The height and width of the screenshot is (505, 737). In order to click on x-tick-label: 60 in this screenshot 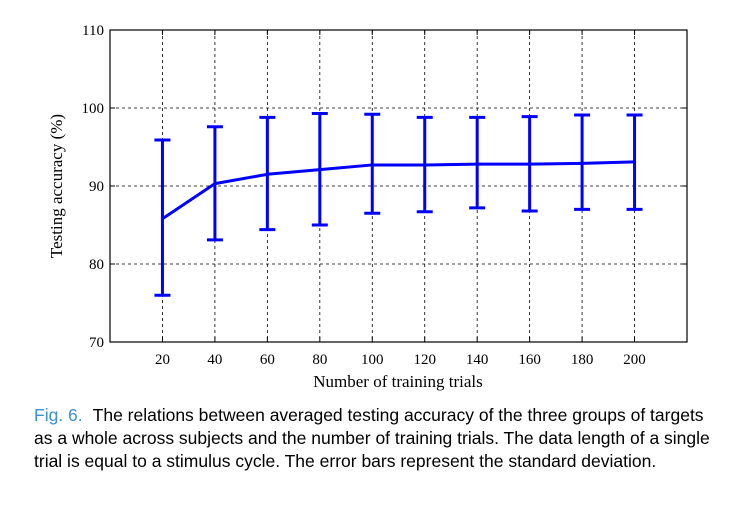, I will do `click(267, 360)`.